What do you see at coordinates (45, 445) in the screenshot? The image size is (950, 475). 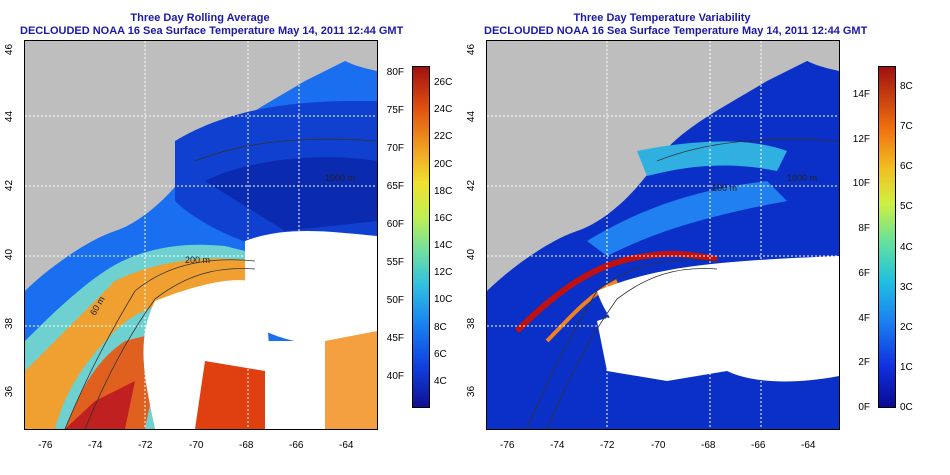 I see `left-x-tick--76: -76` at bounding box center [45, 445].